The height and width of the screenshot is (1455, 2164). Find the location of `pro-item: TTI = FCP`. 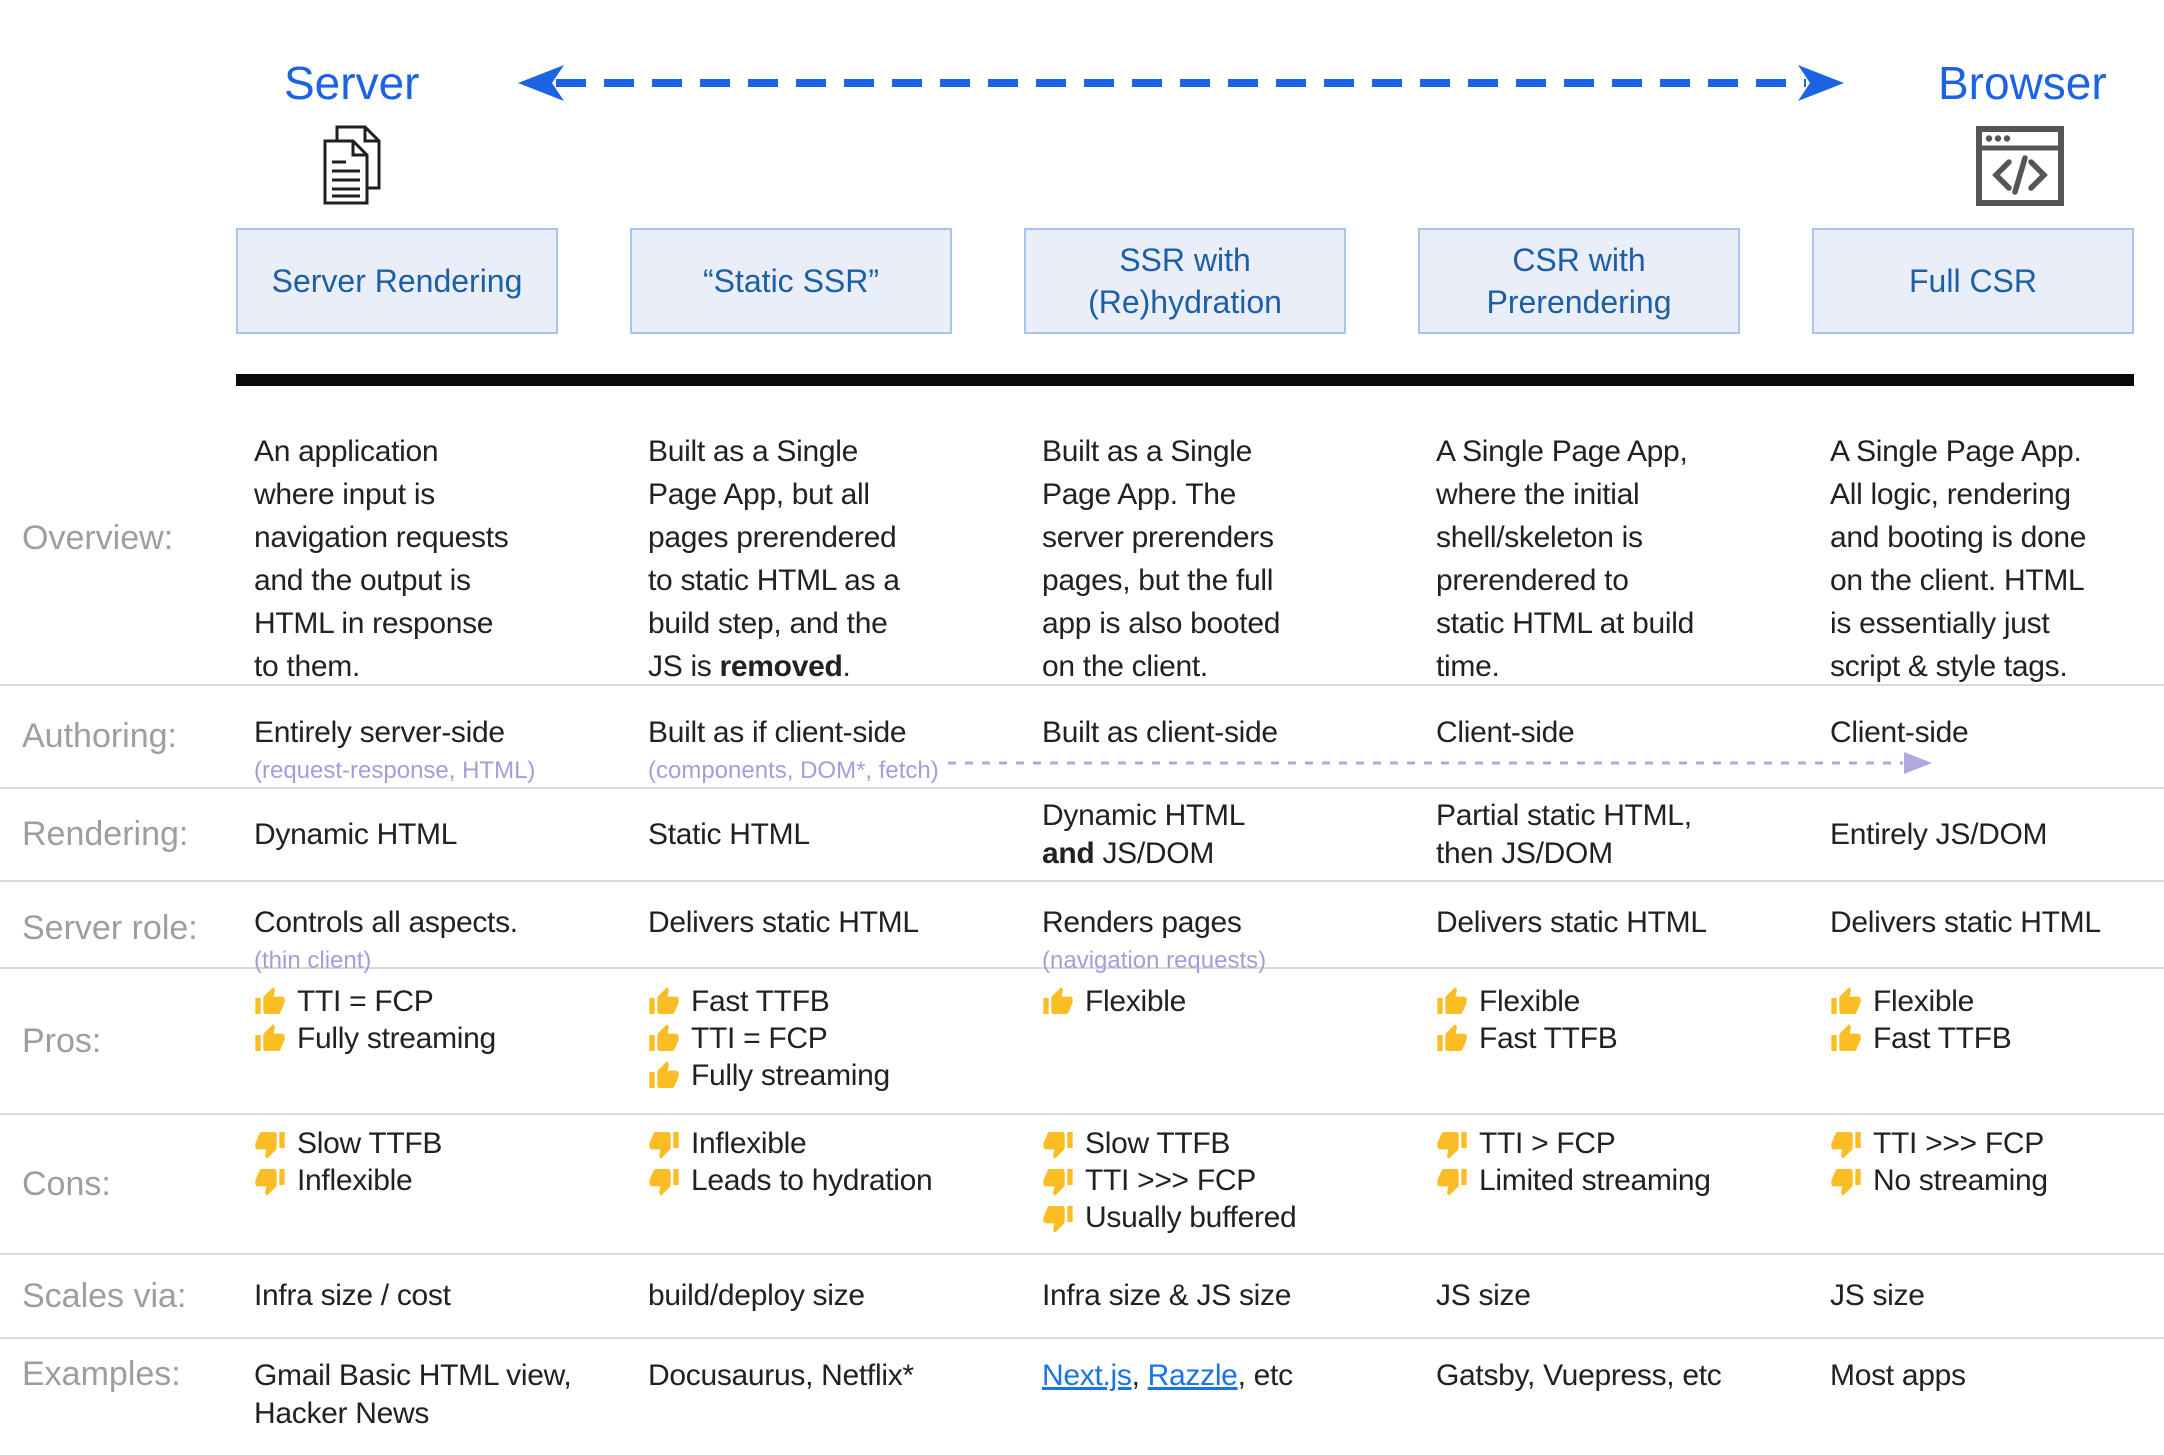

pro-item: TTI = FCP is located at coordinates (809, 1038).